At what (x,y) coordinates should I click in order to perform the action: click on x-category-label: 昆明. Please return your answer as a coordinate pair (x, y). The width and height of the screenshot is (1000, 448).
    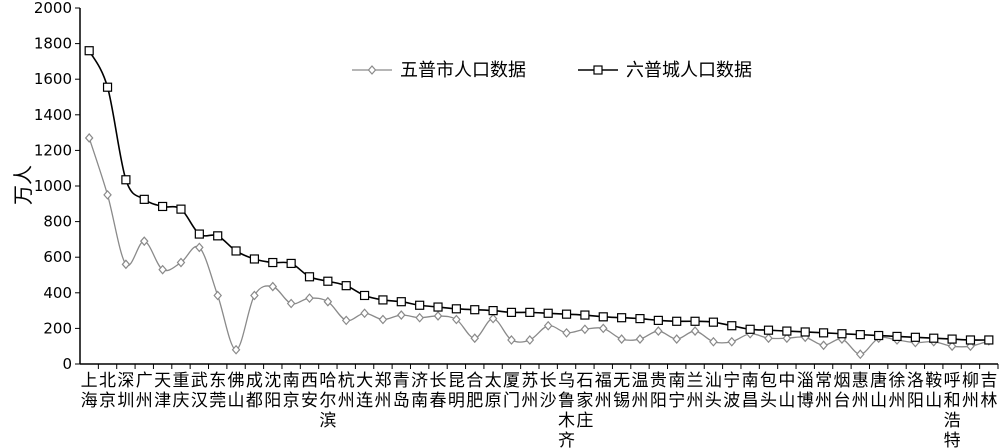
    Looking at the image, I should click on (456, 391).